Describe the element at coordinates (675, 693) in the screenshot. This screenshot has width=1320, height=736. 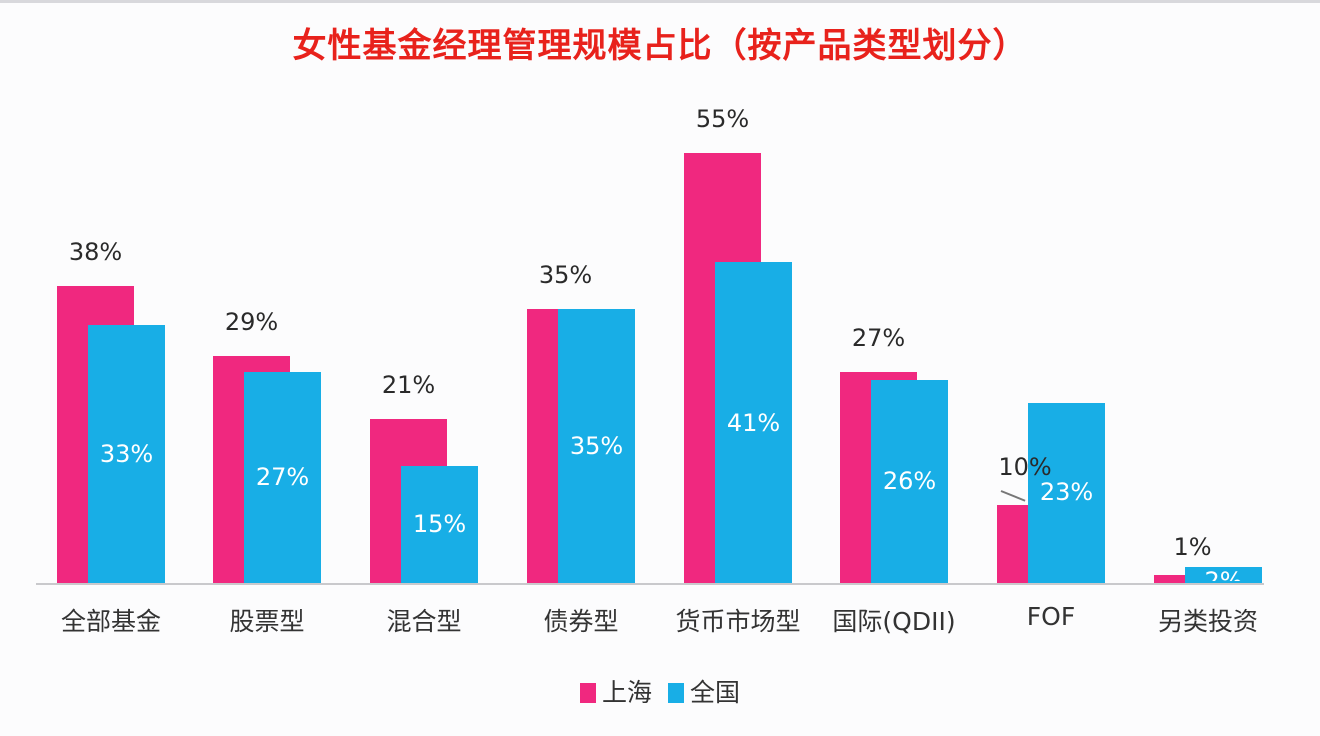
I see `legend-swatch-national` at that location.